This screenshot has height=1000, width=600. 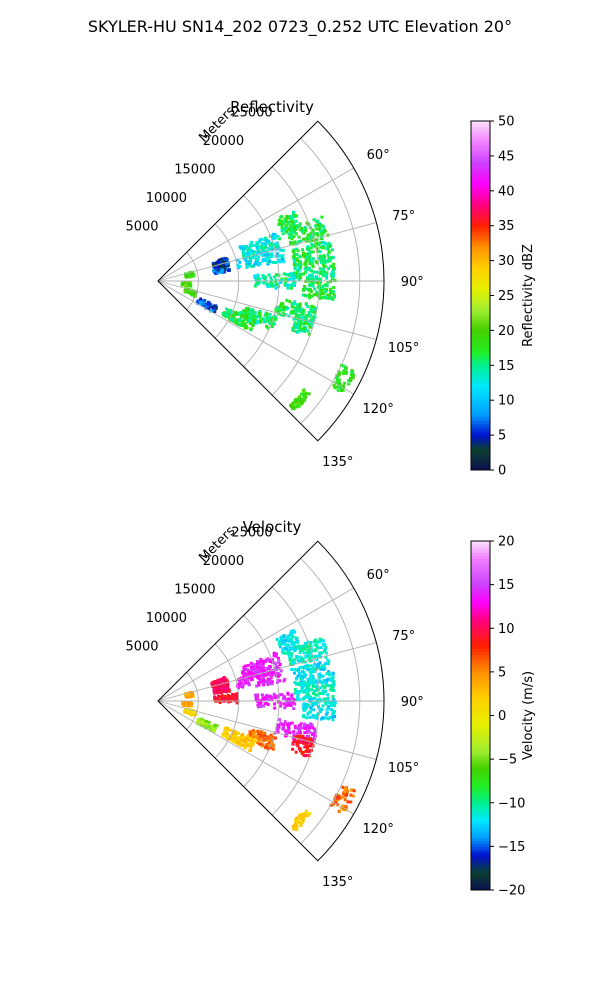 I want to click on r-tick-label: 10000, so click(x=166, y=198).